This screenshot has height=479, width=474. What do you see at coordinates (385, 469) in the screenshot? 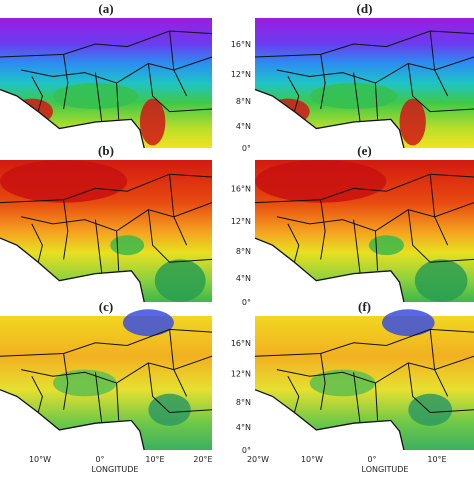
I see `lon-title: LONGITUDE` at bounding box center [385, 469].